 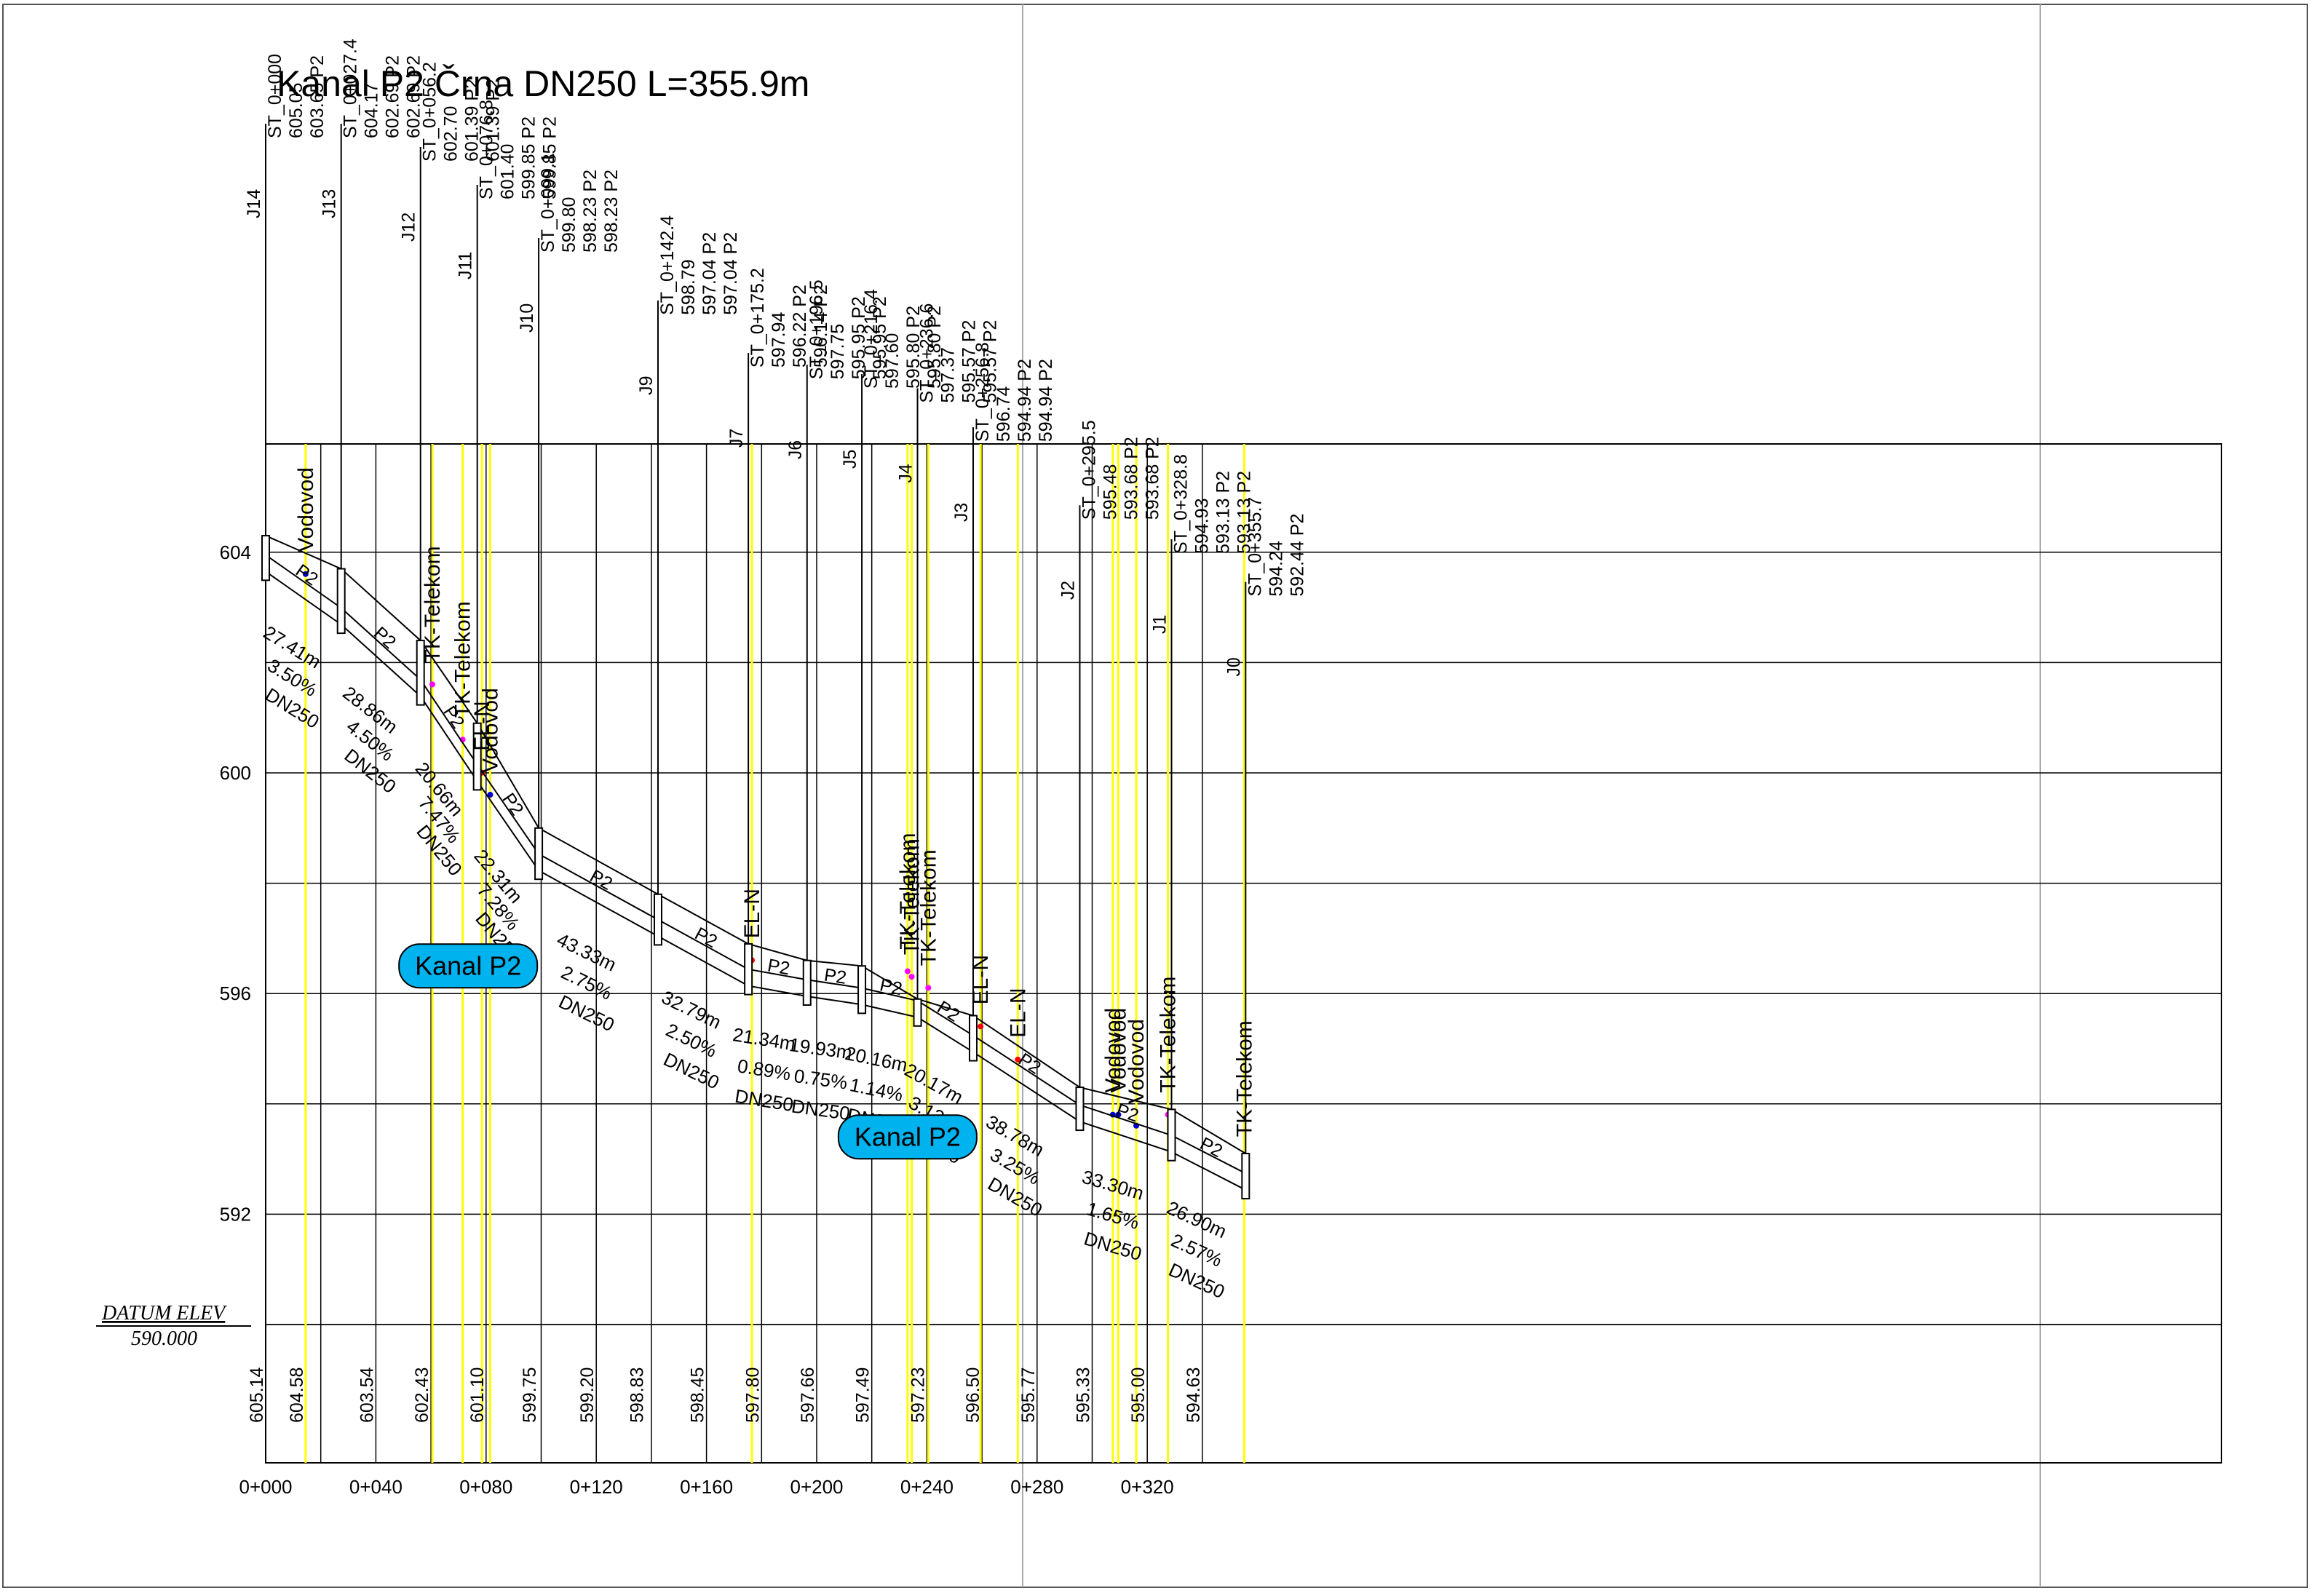 I want to click on manhole-label-st: ST_0+216.4, so click(x=871, y=339).